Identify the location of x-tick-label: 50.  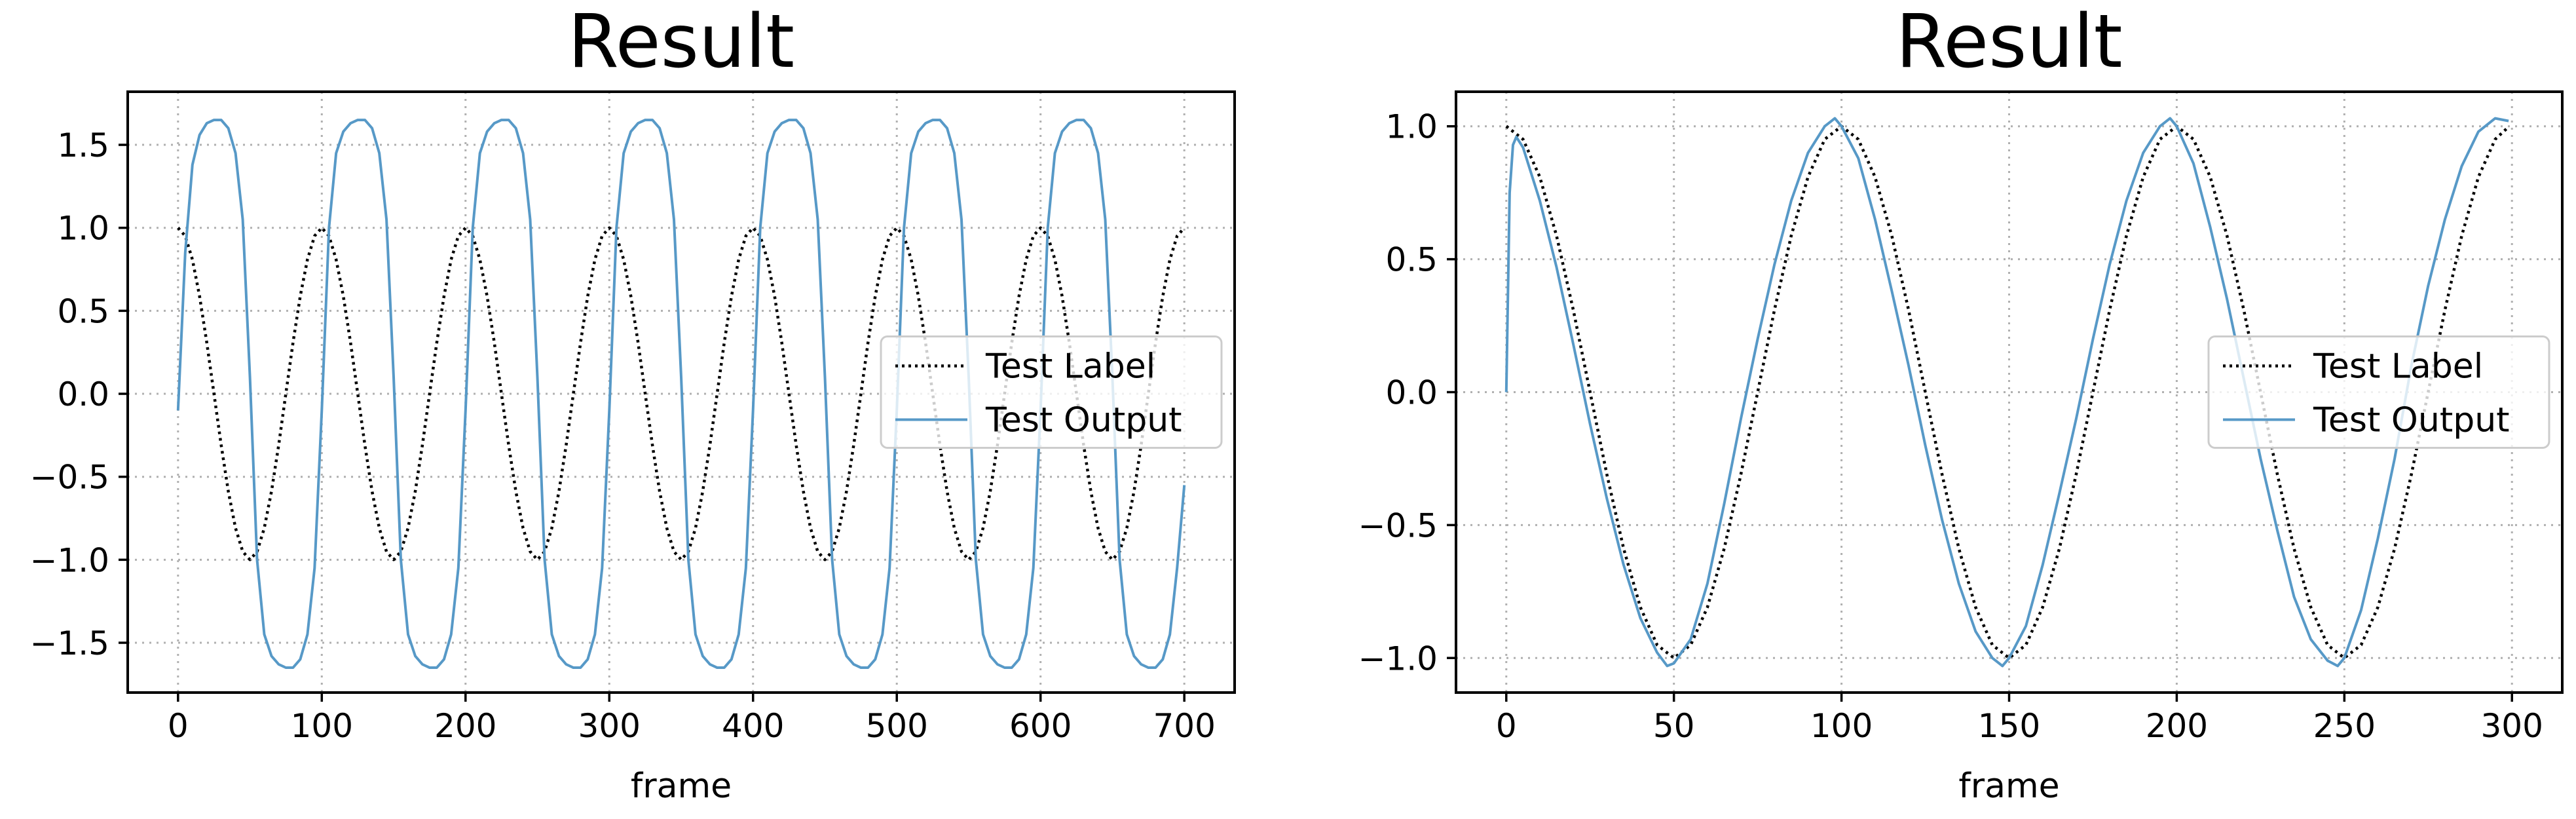
(1674, 726).